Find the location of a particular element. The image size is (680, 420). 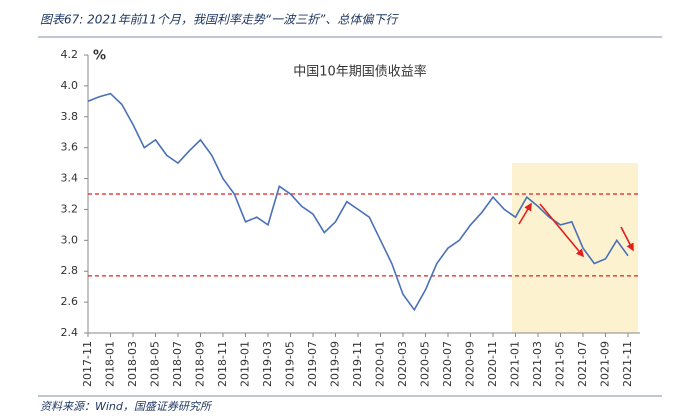

y-tick-label: 3.0 is located at coordinates (70, 239).